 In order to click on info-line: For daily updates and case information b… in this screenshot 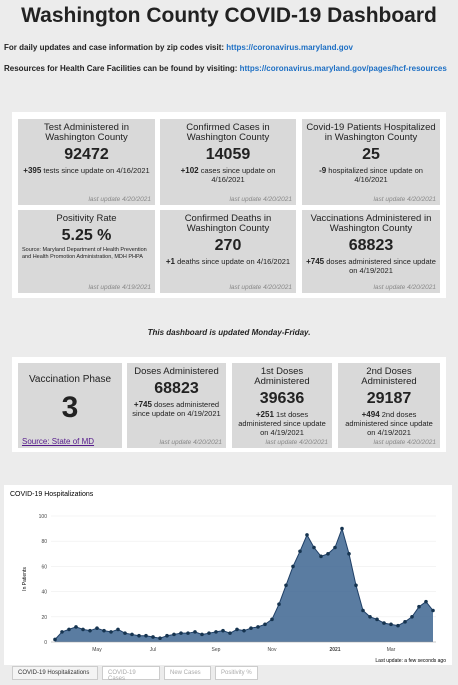, I will do `click(229, 48)`.